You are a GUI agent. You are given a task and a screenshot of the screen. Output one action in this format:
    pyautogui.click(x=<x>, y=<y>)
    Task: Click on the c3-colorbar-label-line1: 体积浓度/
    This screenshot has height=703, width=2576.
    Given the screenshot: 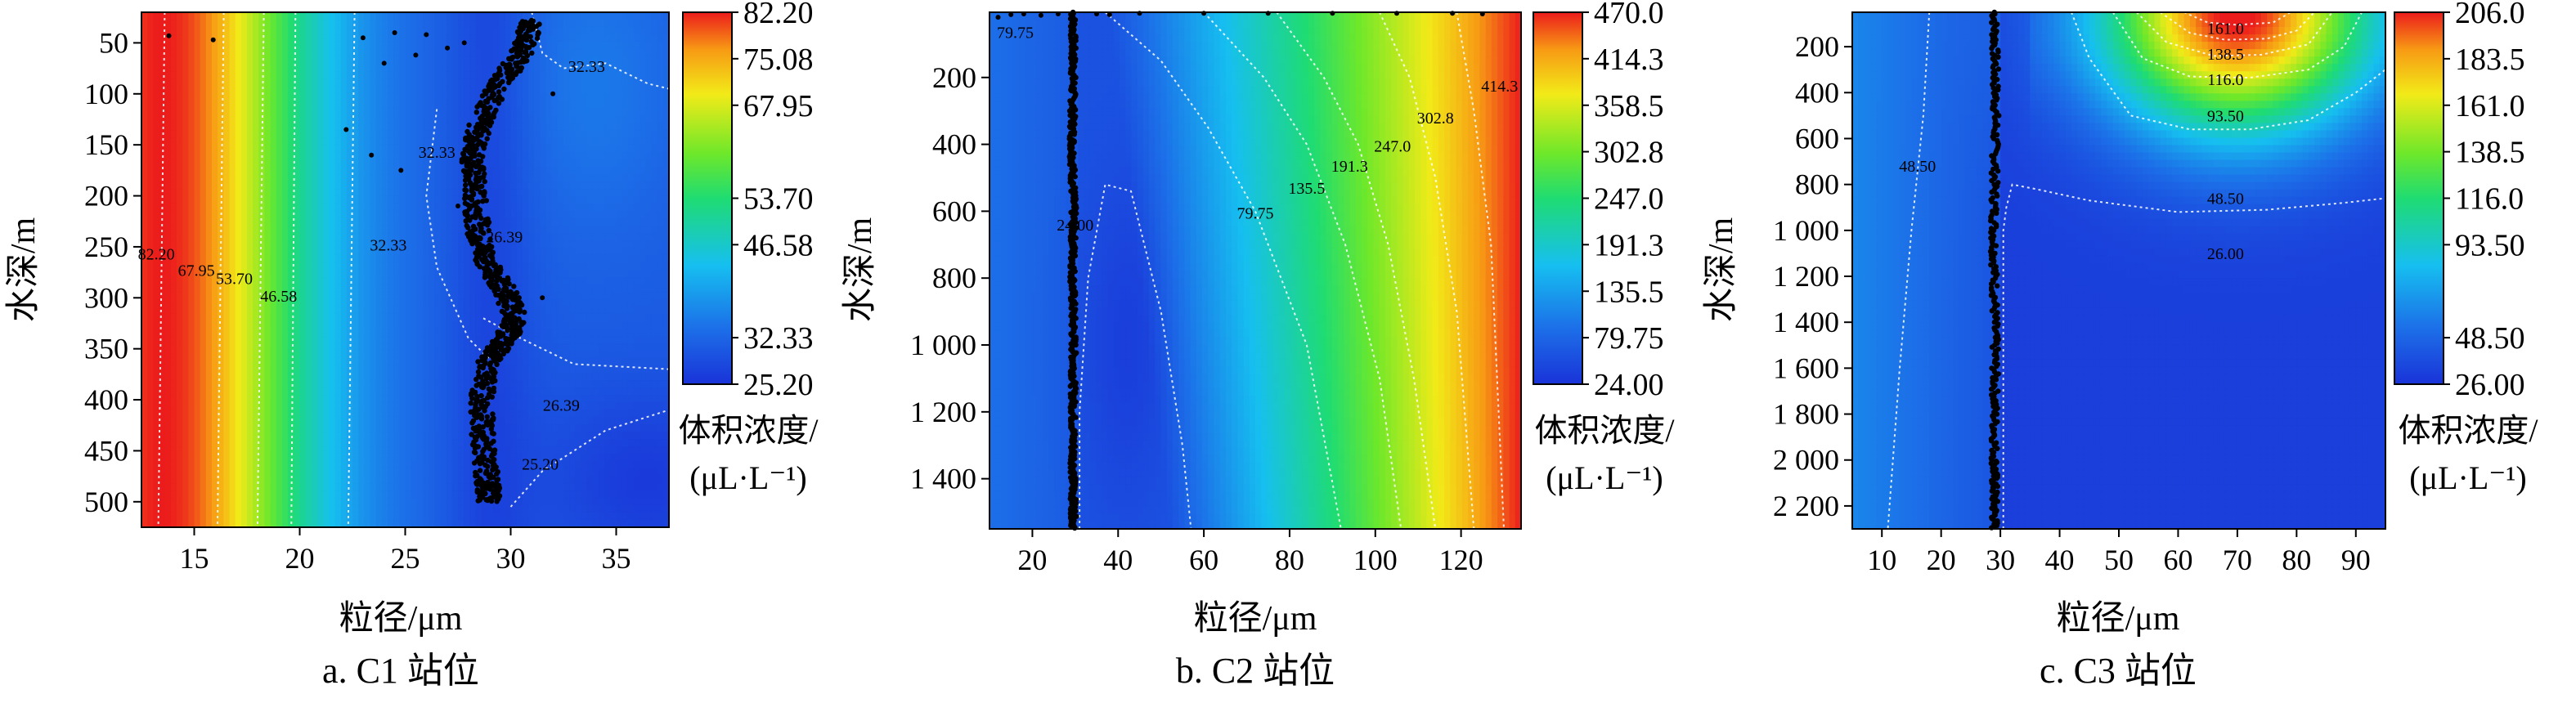 What is the action you would take?
    pyautogui.click(x=2468, y=430)
    